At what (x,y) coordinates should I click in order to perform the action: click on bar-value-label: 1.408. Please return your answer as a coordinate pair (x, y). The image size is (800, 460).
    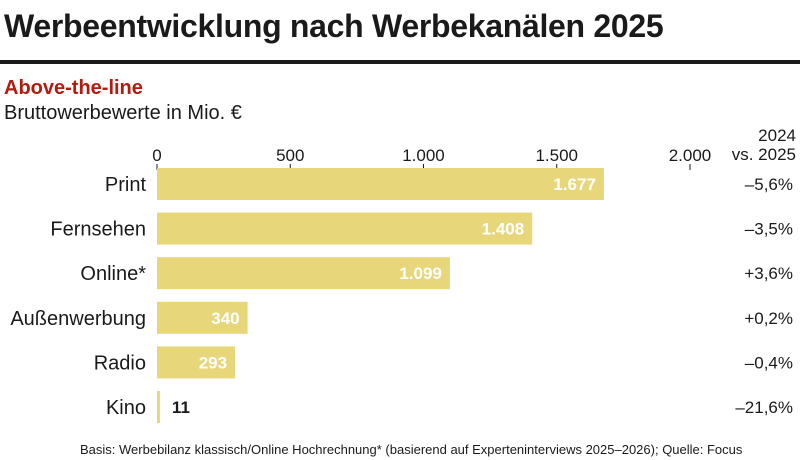
    Looking at the image, I should click on (503, 229).